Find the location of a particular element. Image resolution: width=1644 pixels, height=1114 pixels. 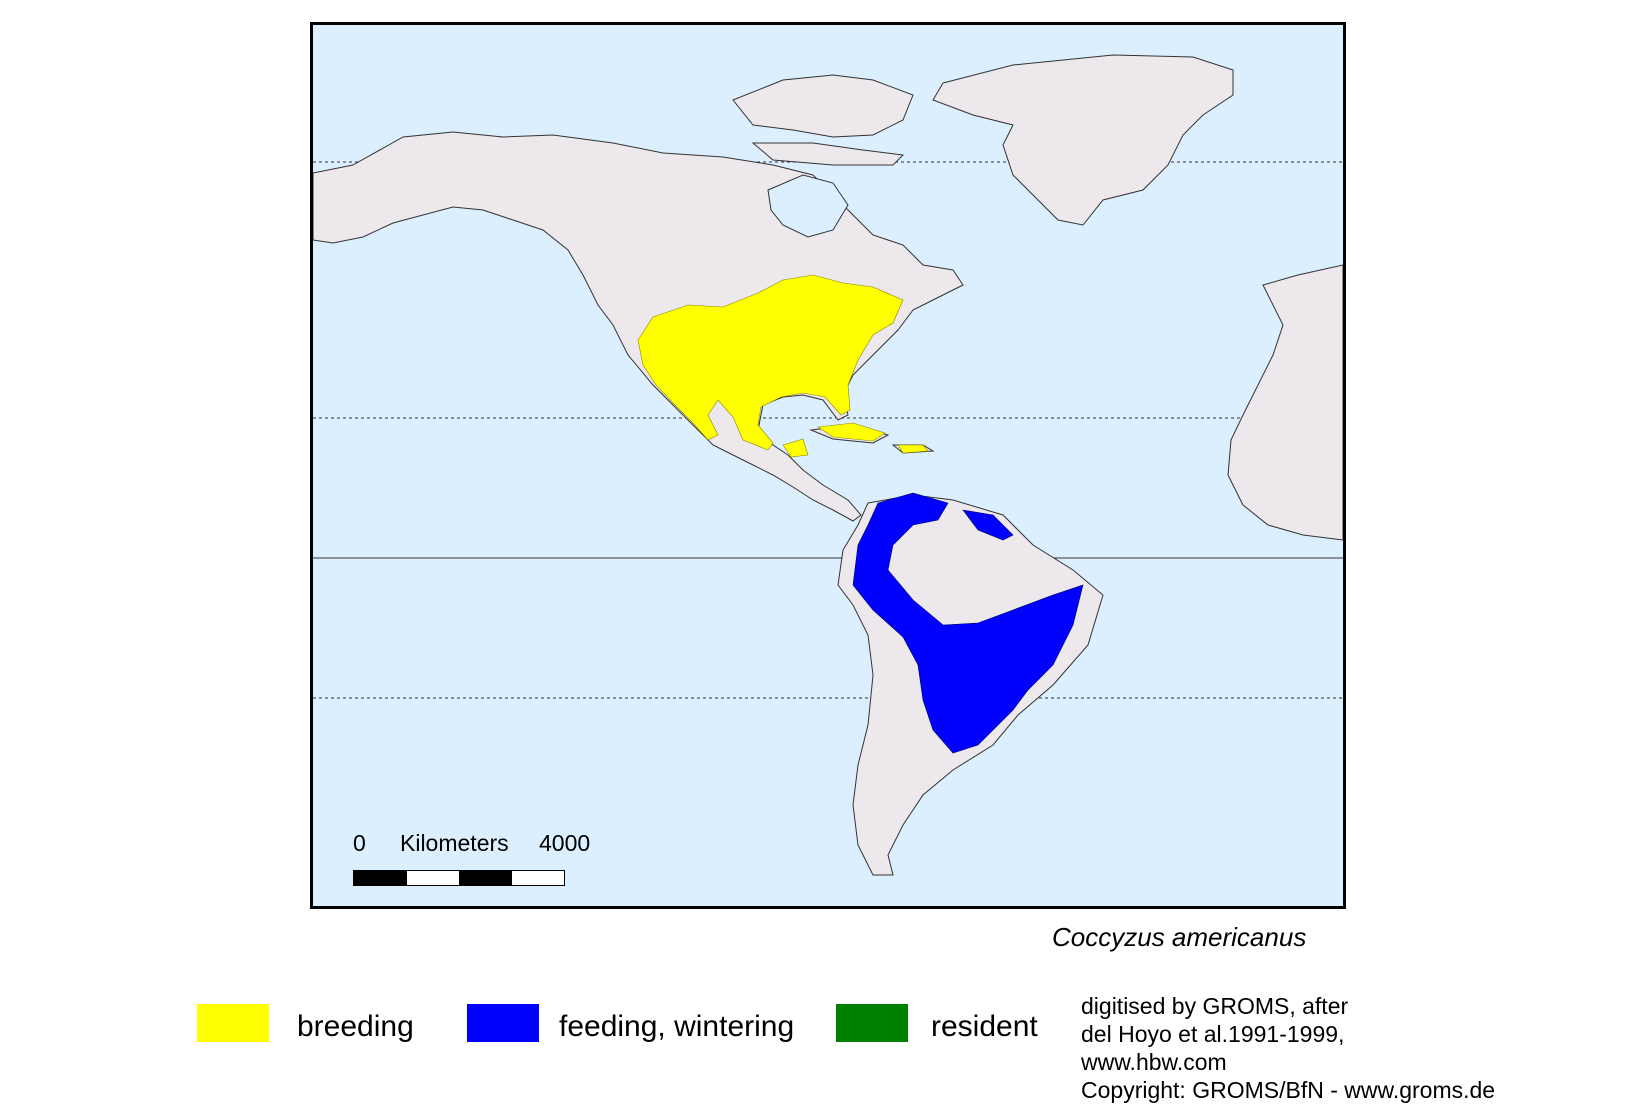

scale-zero-label: 0 is located at coordinates (359, 843).